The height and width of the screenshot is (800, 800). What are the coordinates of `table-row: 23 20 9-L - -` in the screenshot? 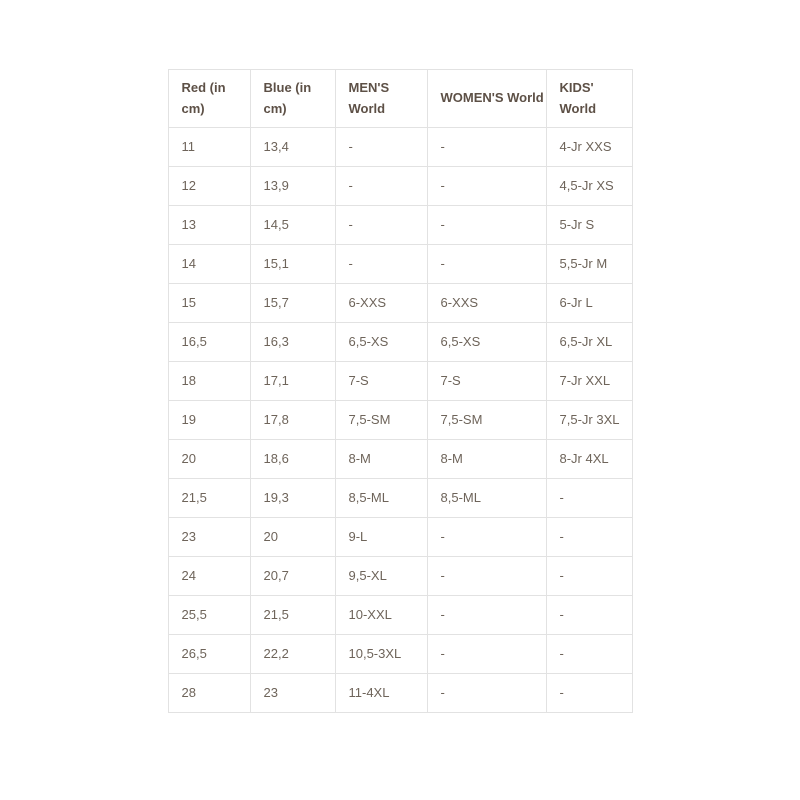 It's located at (400, 537).